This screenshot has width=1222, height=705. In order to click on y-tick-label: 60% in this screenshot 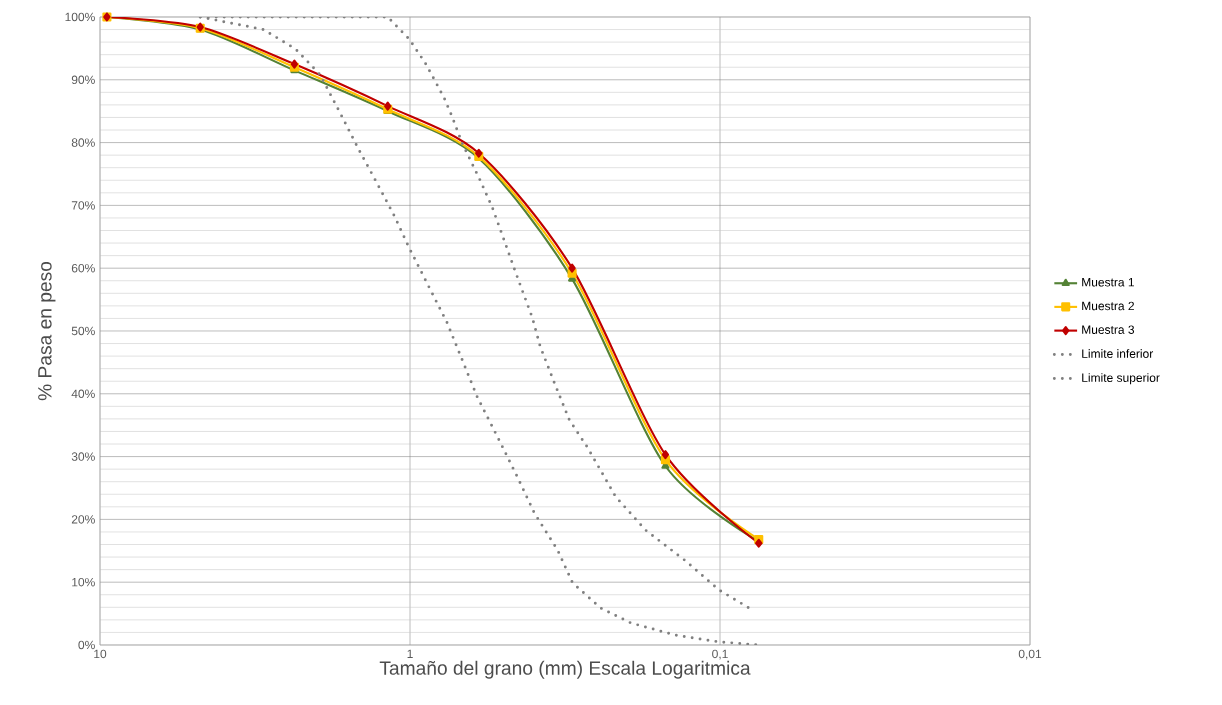, I will do `click(83, 268)`.